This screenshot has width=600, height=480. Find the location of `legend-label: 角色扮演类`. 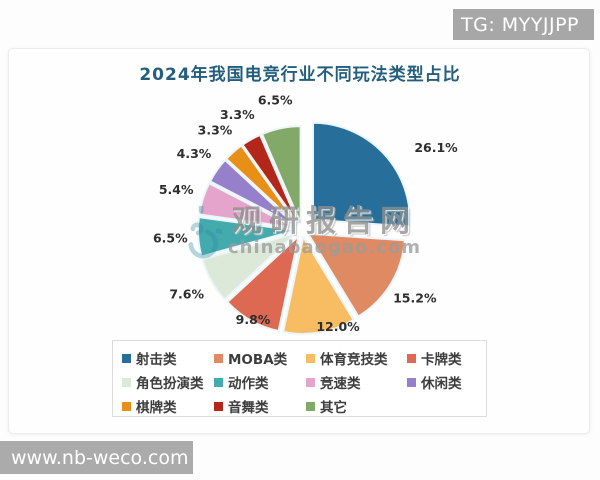

legend-label: 角色扮演类 is located at coordinates (170, 384).